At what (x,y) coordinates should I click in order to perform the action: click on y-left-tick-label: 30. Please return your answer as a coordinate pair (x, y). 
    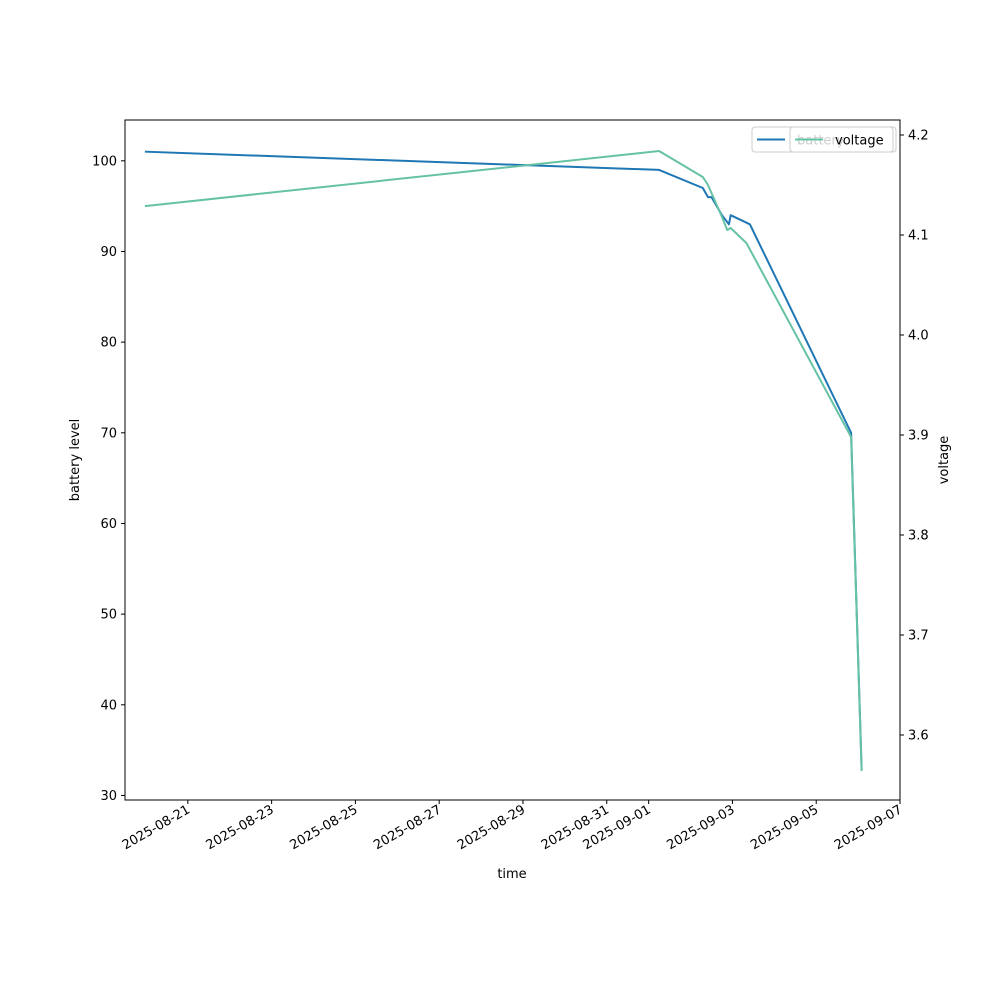
    Looking at the image, I should click on (108, 796).